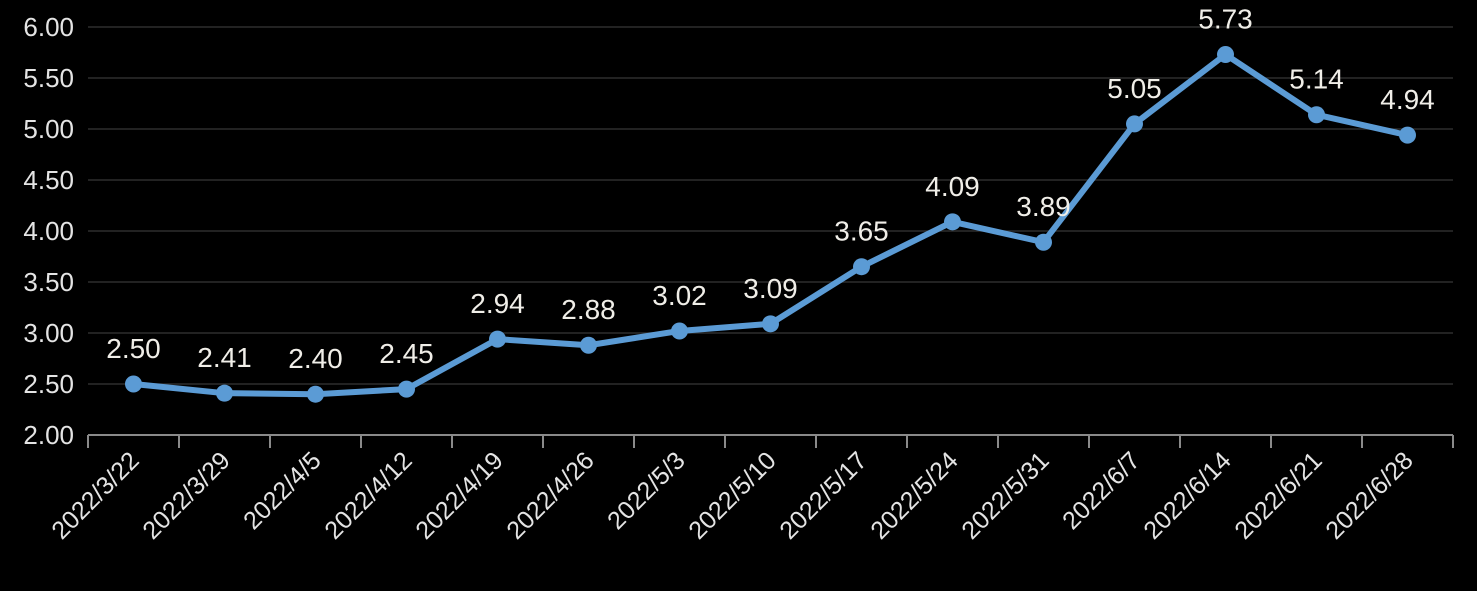 This screenshot has width=1477, height=591. Describe the element at coordinates (1407, 99) in the screenshot. I see `data-point-label: 4.94` at that location.